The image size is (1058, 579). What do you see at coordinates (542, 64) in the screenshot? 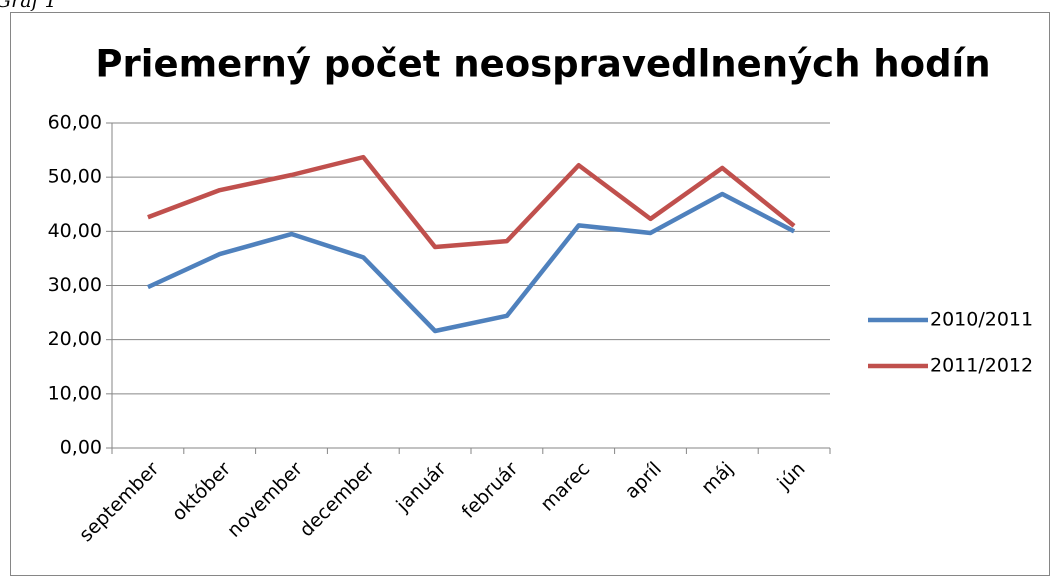
I see `chart-title: Priemerný počet neospravedlnených hodín` at bounding box center [542, 64].